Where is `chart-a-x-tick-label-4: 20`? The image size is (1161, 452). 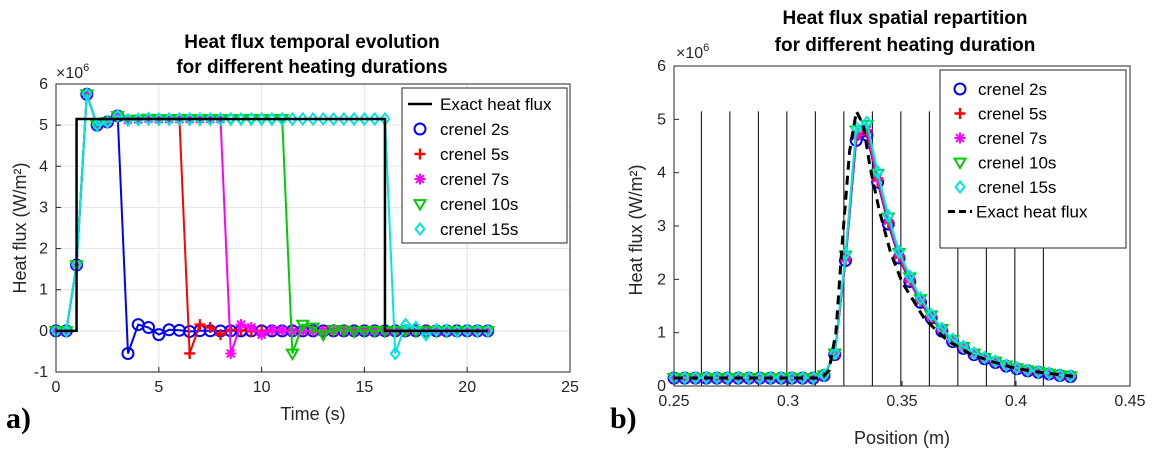
chart-a-x-tick-label-4: 20 is located at coordinates (467, 387).